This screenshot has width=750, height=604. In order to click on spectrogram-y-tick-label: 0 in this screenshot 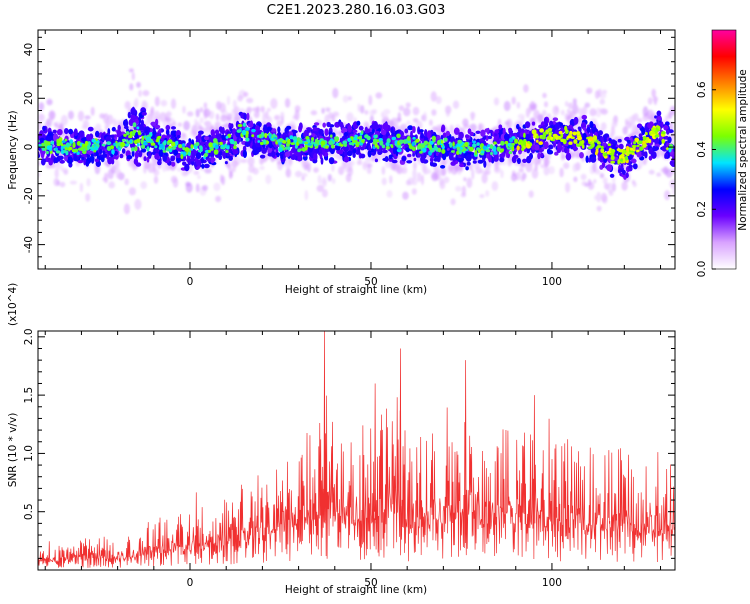, I will do `click(29, 147)`.